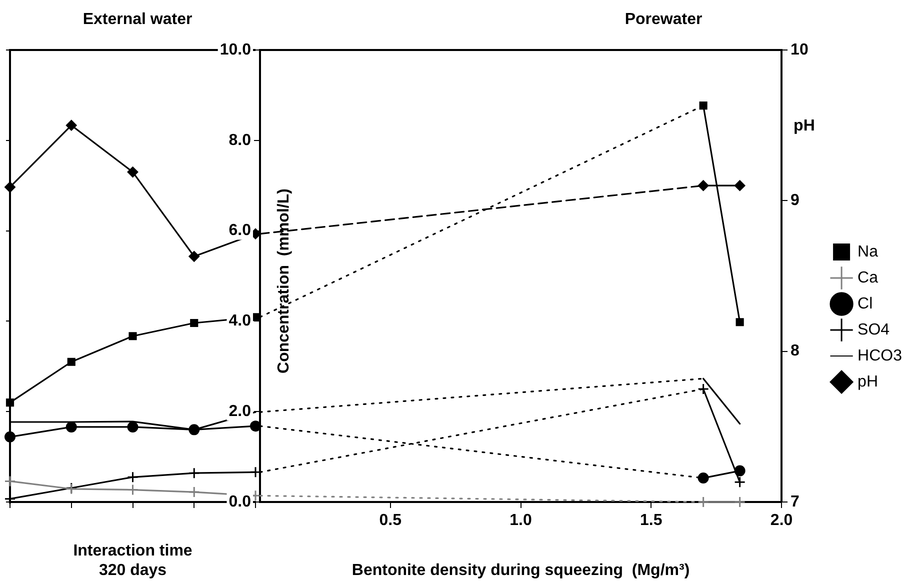 Image resolution: width=916 pixels, height=584 pixels. I want to click on y-tick-label: 10.0, so click(236, 49).